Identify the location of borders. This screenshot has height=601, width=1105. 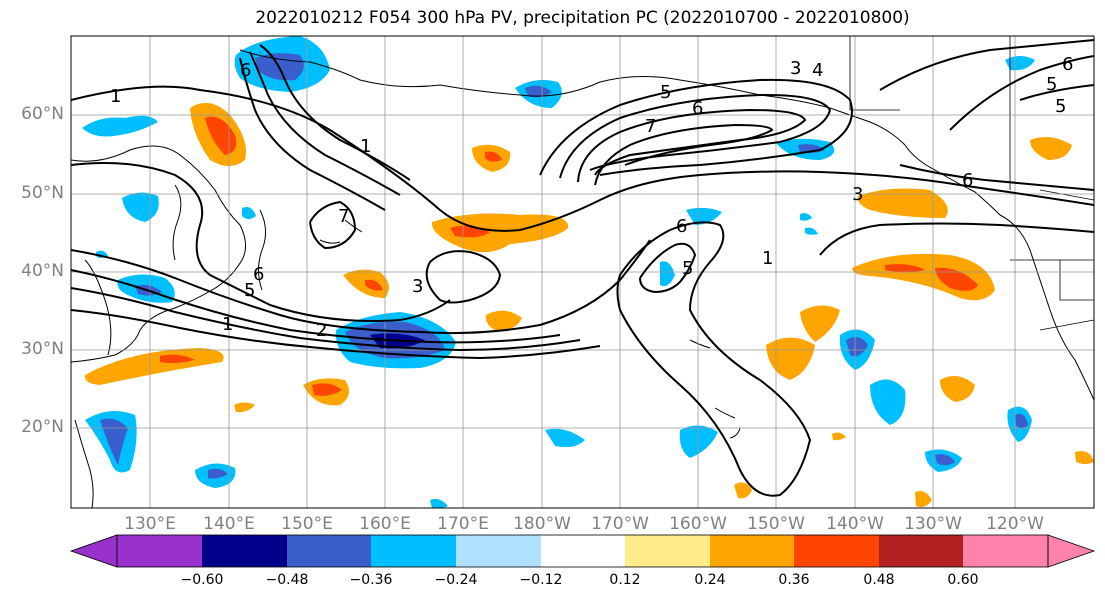
(971, 183).